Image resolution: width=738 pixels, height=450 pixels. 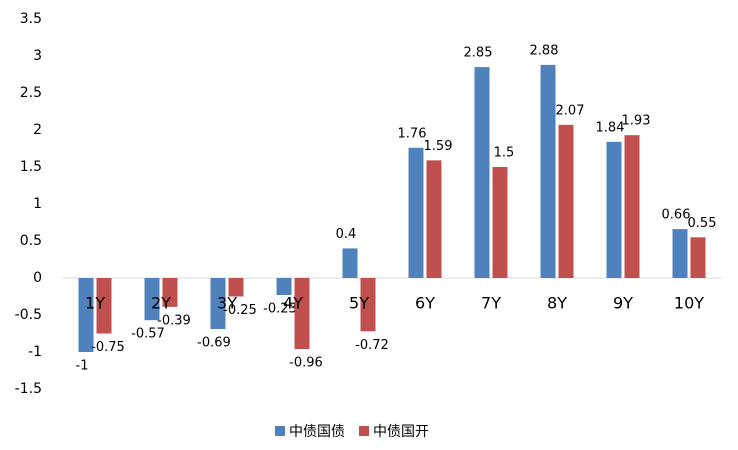 What do you see at coordinates (438, 146) in the screenshot?
I see `value-label: 1.59` at bounding box center [438, 146].